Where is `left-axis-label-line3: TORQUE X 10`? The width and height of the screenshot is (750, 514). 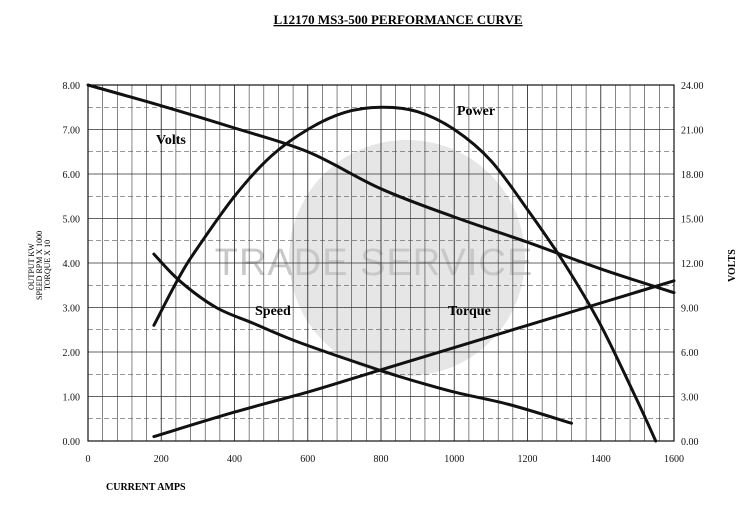
left-axis-label-line3: TORQUE X 10 is located at coordinates (47, 265).